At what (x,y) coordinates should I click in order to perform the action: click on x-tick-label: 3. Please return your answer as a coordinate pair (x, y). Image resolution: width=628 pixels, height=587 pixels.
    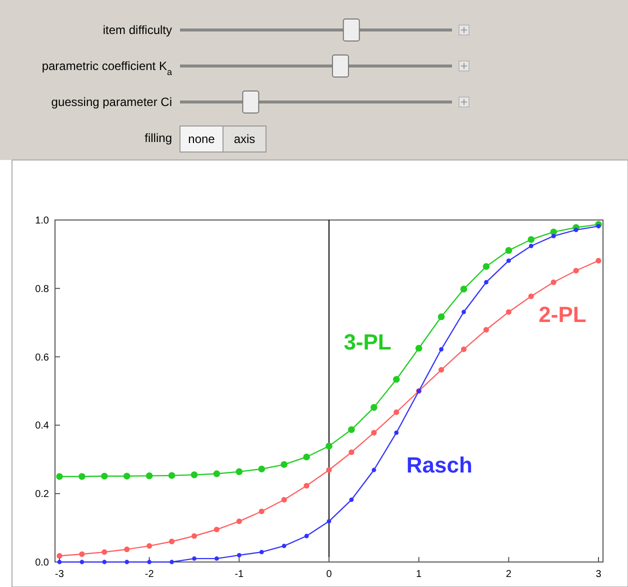
    Looking at the image, I should click on (599, 574).